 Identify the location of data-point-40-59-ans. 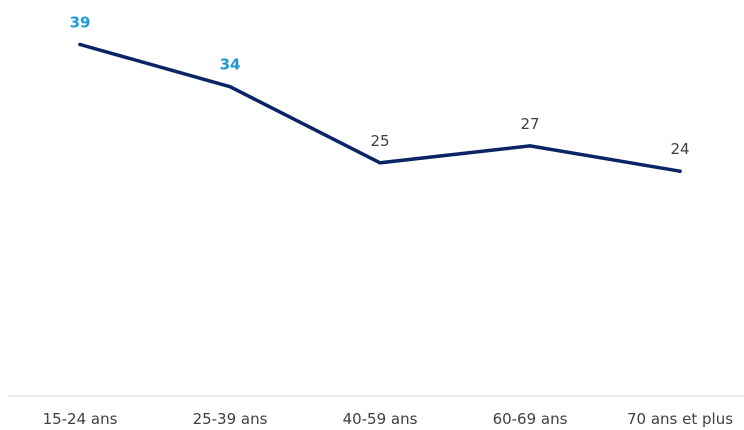
(380, 163).